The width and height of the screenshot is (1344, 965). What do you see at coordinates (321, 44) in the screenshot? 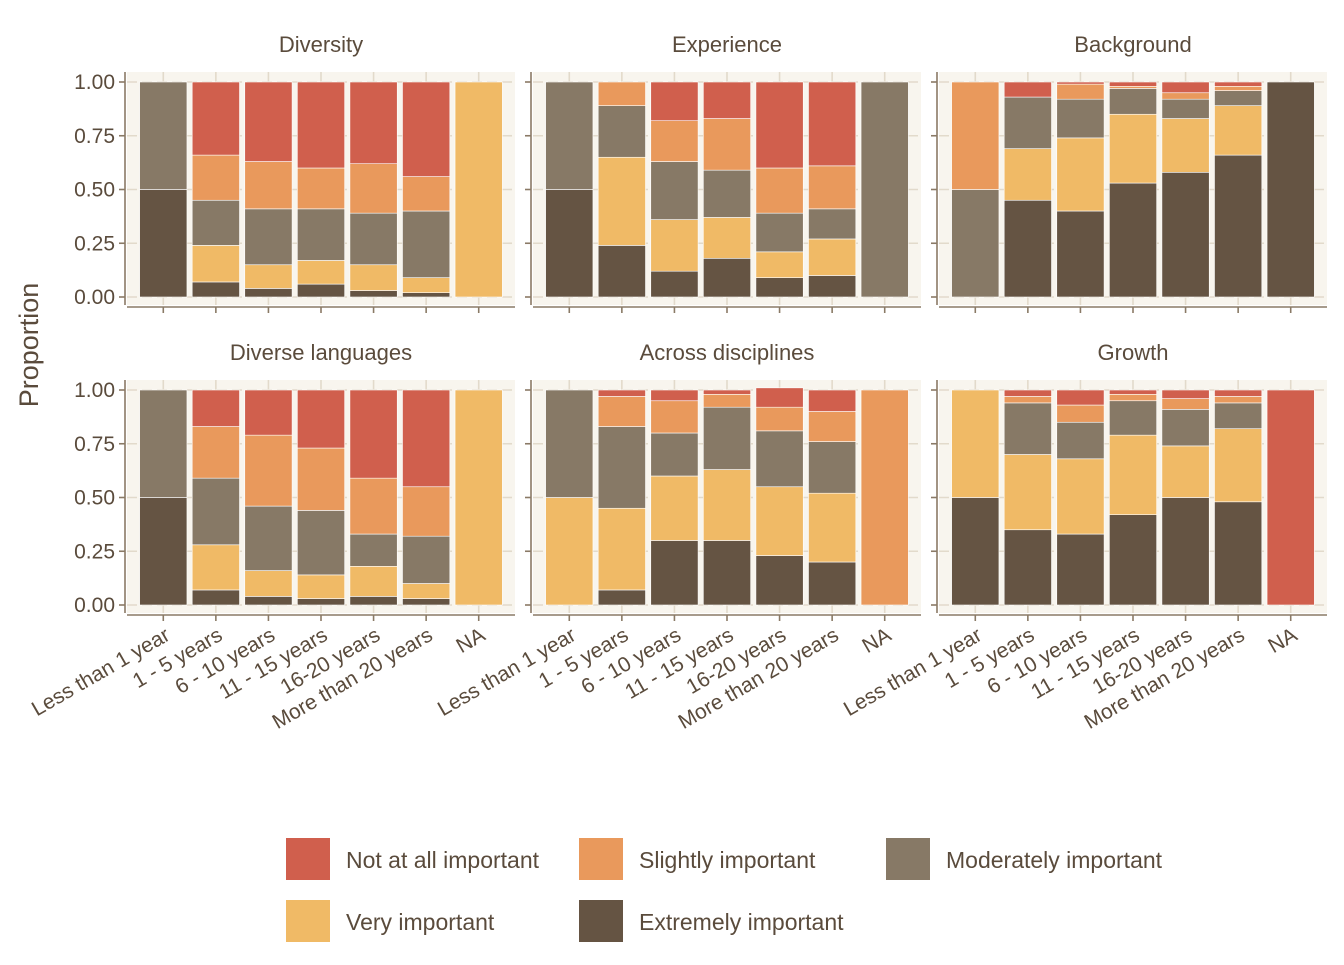
I see `panel-title: Diversity` at bounding box center [321, 44].